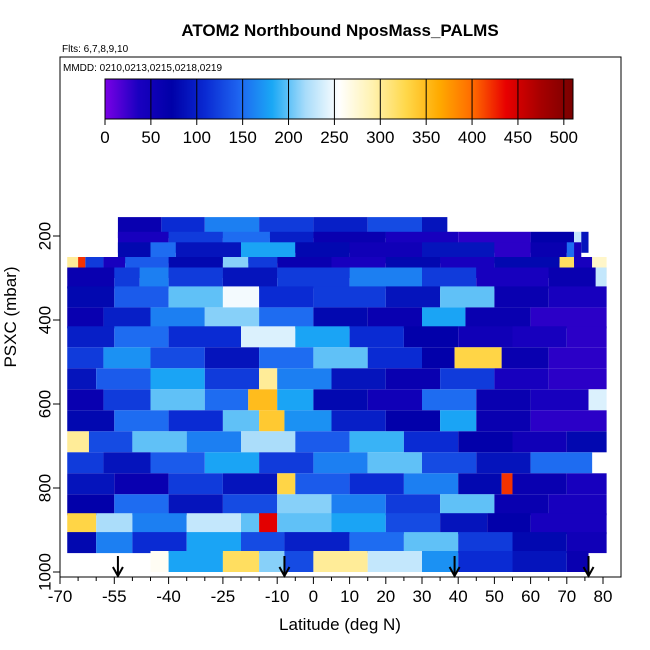 The height and width of the screenshot is (650, 650). What do you see at coordinates (242, 137) in the screenshot?
I see `colorbar-tick-label: 150` at bounding box center [242, 137].